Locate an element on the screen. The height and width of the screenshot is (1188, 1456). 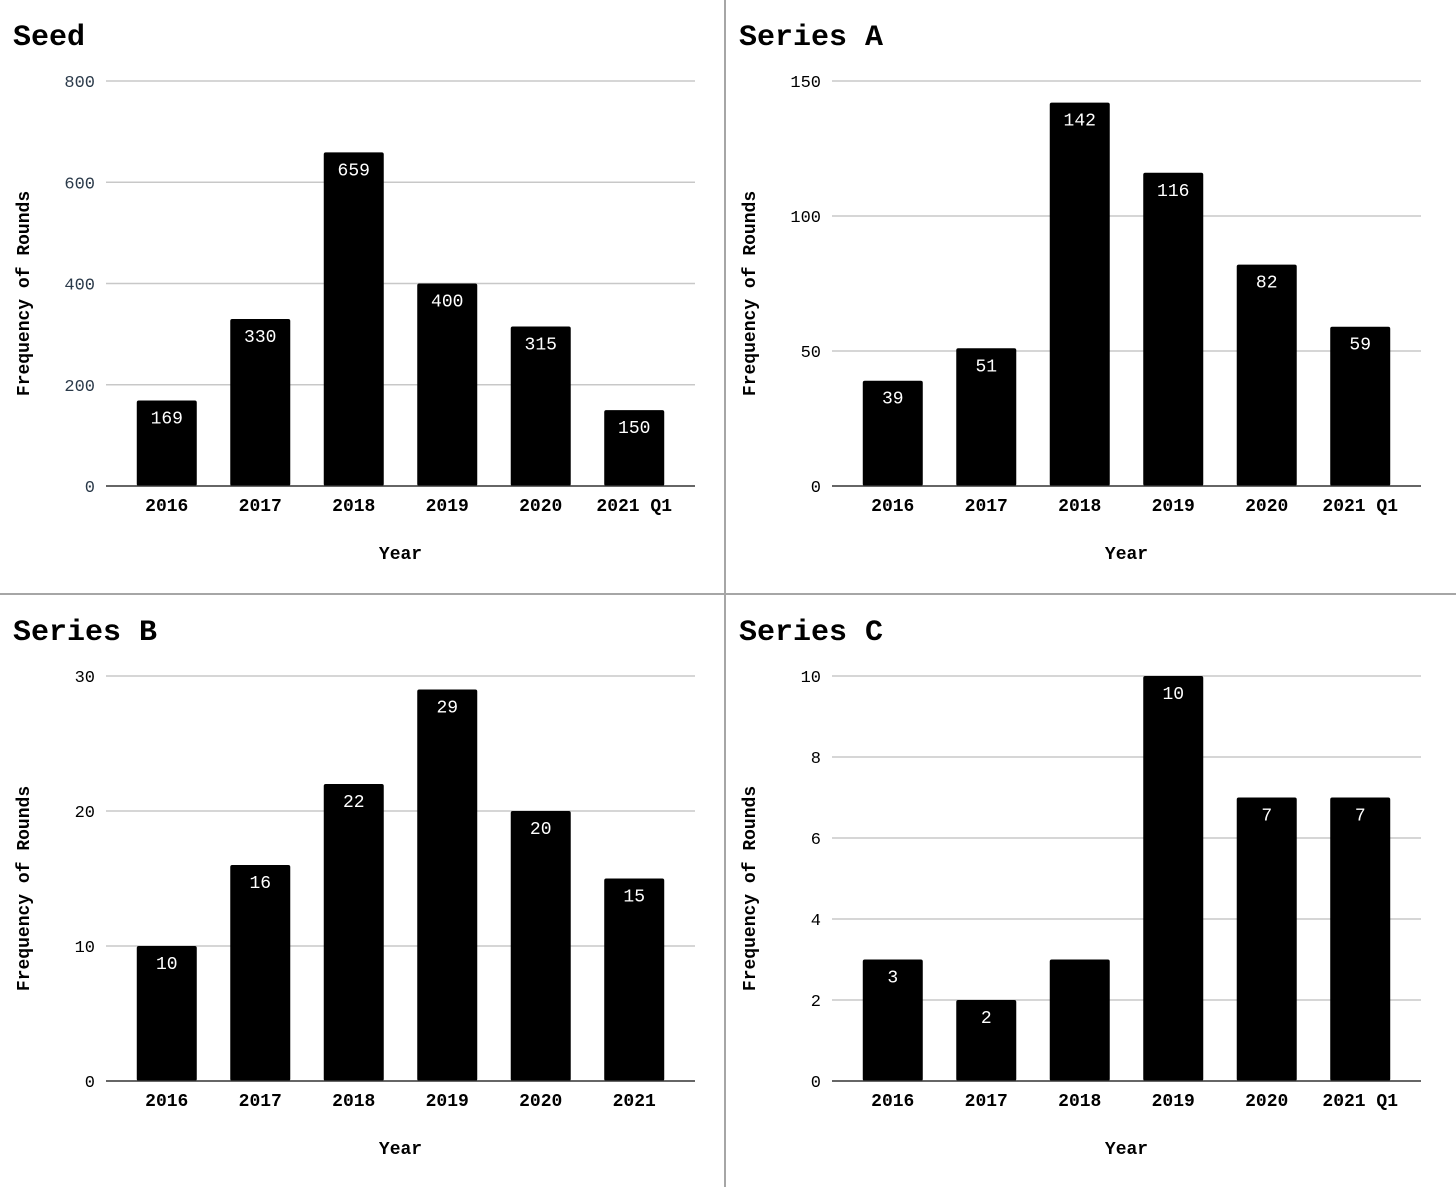
y-tick-label: 200 is located at coordinates (79, 387).